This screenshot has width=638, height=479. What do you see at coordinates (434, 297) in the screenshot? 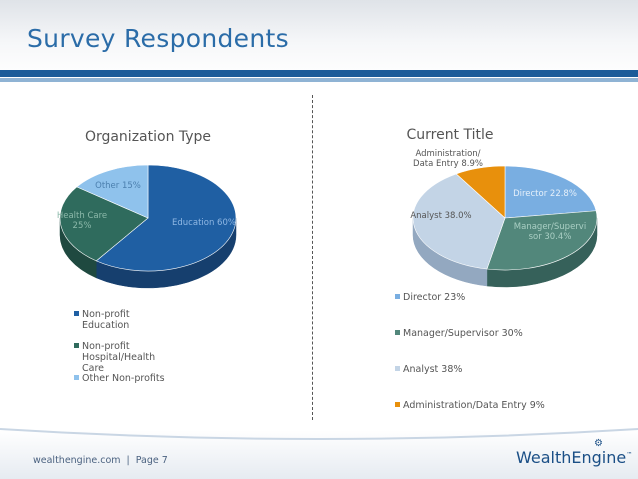
I see `legend-label: Director 23%` at bounding box center [434, 297].